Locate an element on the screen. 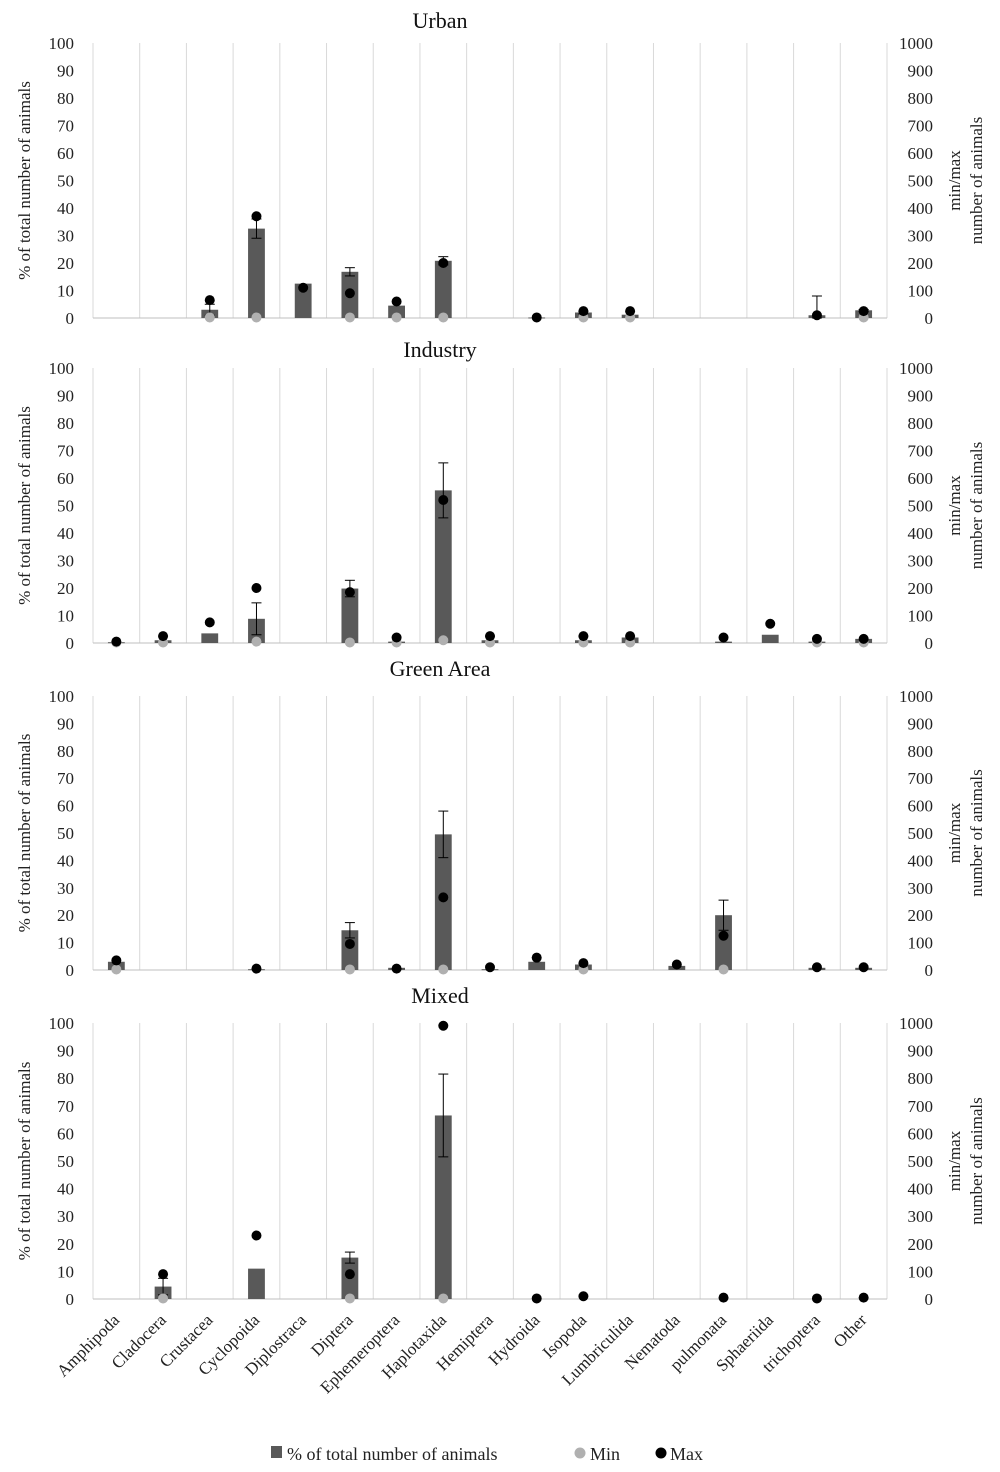  legend: % of total number of animals Min Max is located at coordinates (487, 1454).